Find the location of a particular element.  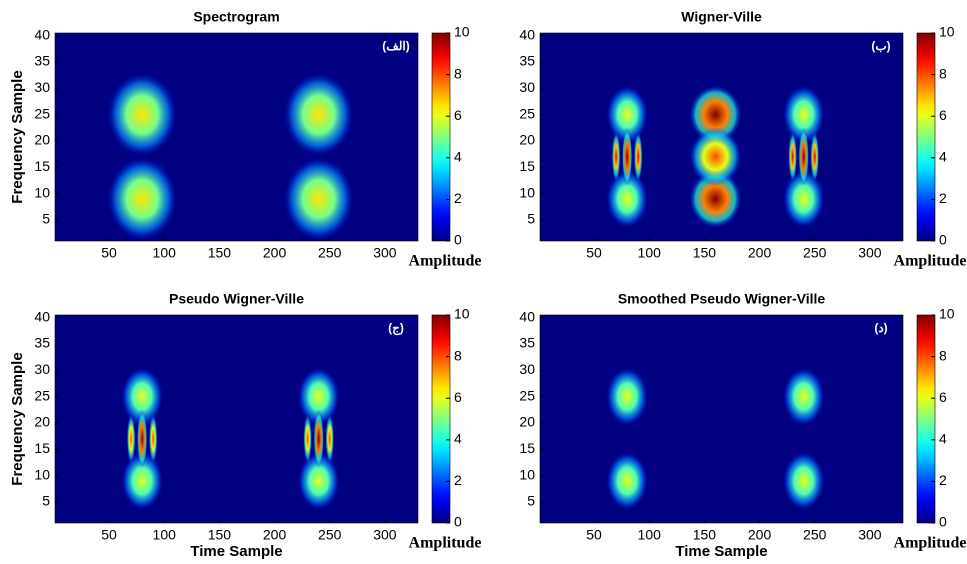

panel-label: (الف) is located at coordinates (395, 46).